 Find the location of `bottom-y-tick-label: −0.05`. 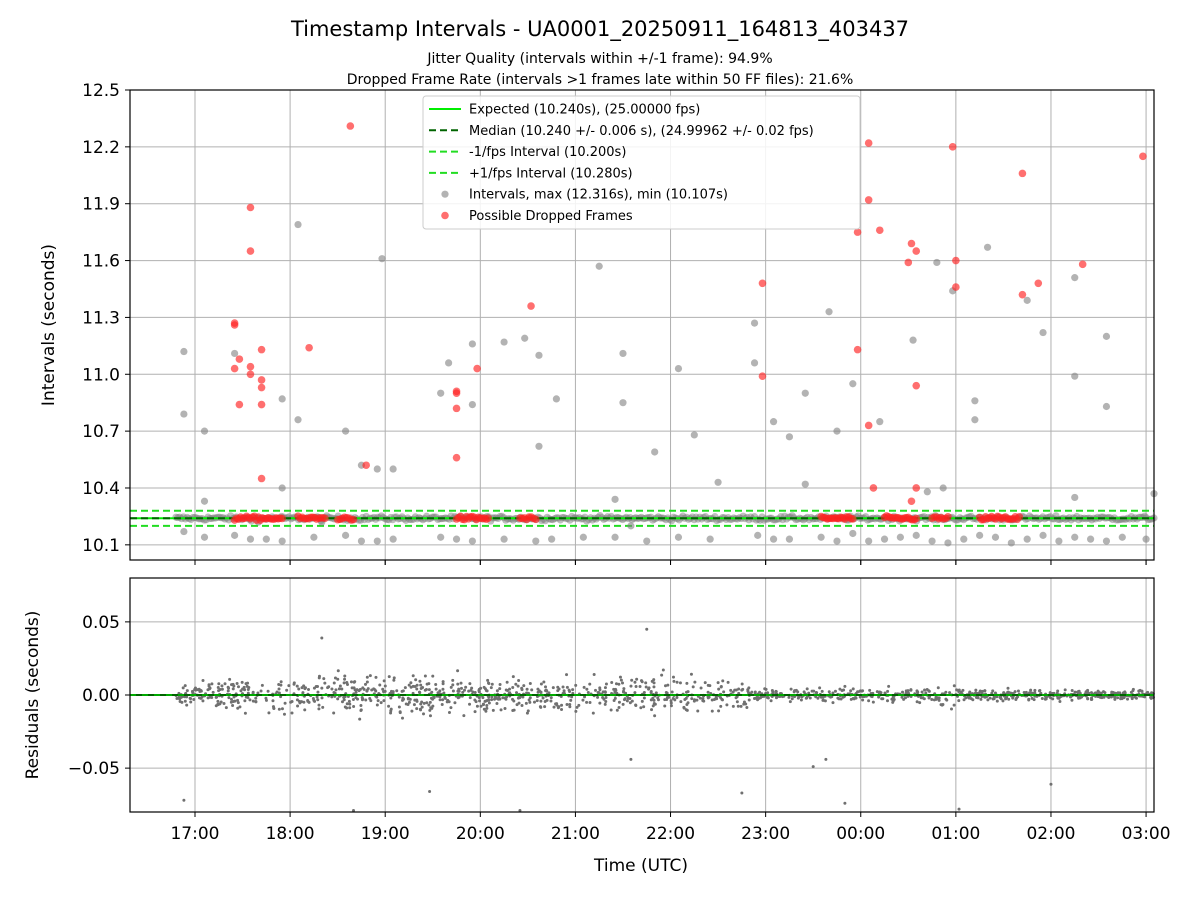

bottom-y-tick-label: −0.05 is located at coordinates (94, 769).